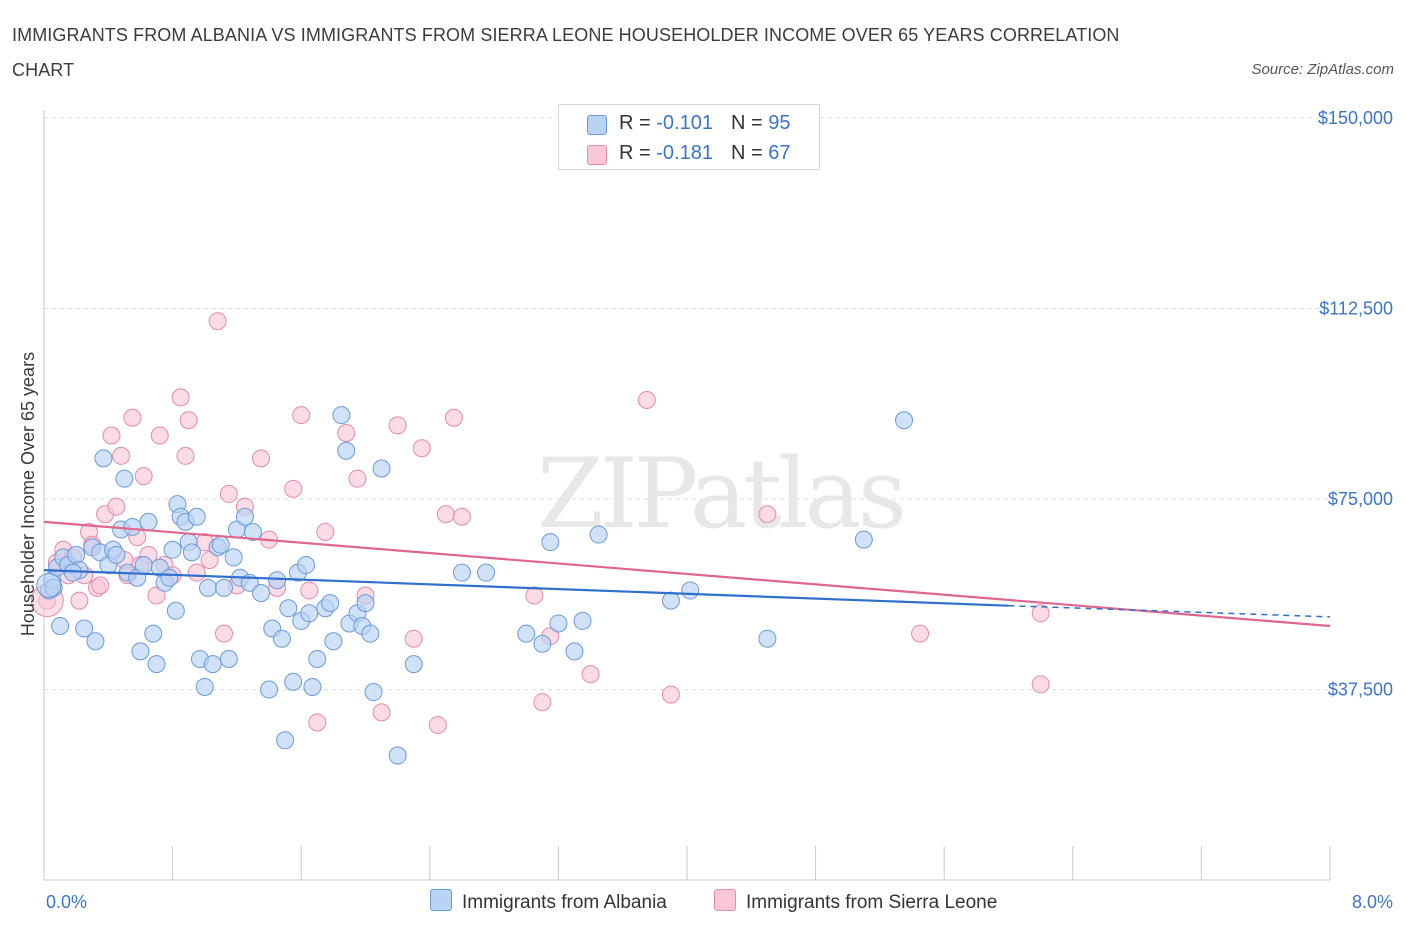 Image resolution: width=1406 pixels, height=930 pixels. What do you see at coordinates (684, 153) in the screenshot?
I see `r-value-sierra-leone: -0.181` at bounding box center [684, 153].